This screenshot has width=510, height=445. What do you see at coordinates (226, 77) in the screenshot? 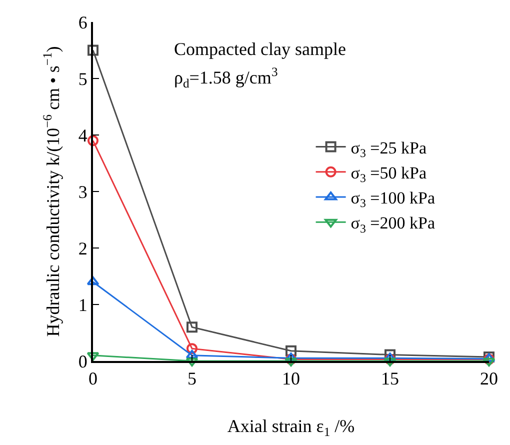
I see `annotation: ρ$_{d}$=1.58 g/cm$^{3}$` at bounding box center [226, 77].